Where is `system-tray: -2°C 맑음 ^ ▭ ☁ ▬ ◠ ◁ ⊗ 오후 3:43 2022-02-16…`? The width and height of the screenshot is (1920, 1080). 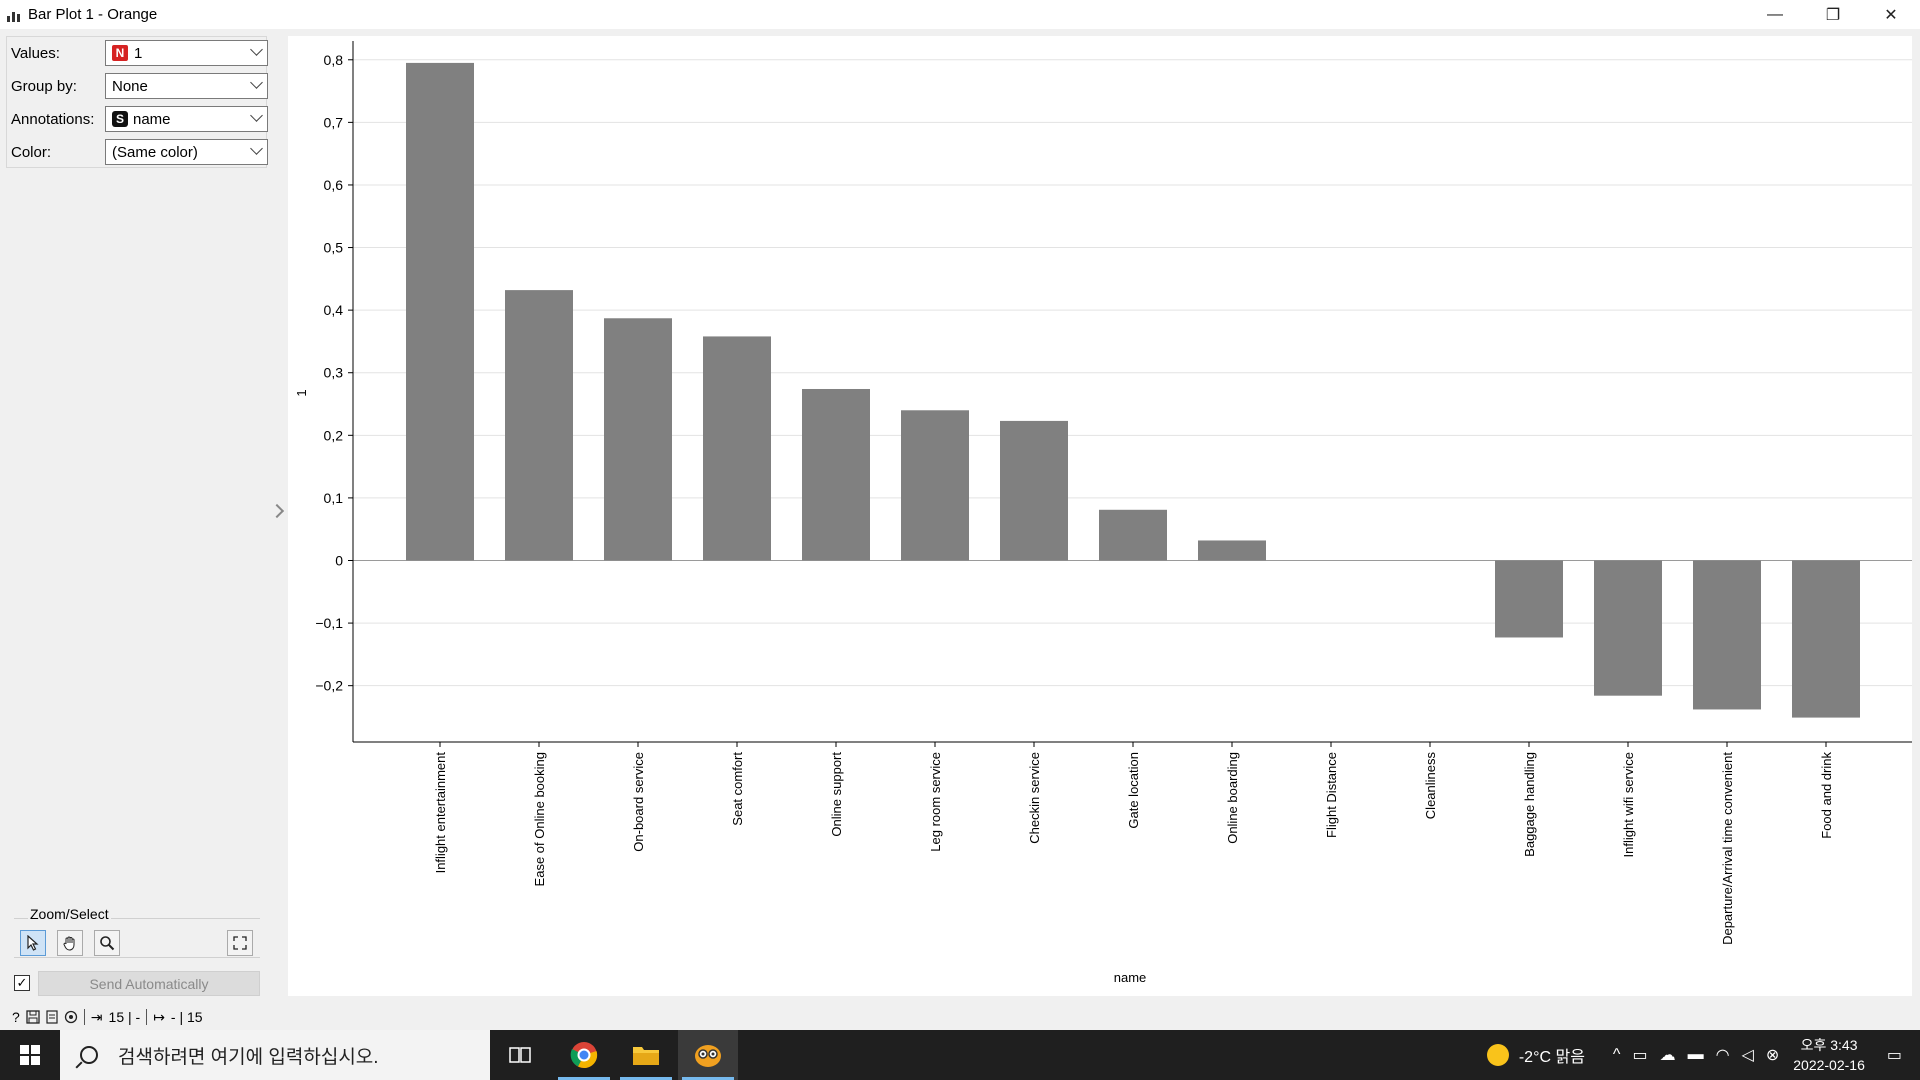 system-tray: -2°C 맑음 ^ ▭ ☁ ▬ ◠ ◁ ⊗ 오후 3:43 2022-02-16… is located at coordinates (1703, 1055).